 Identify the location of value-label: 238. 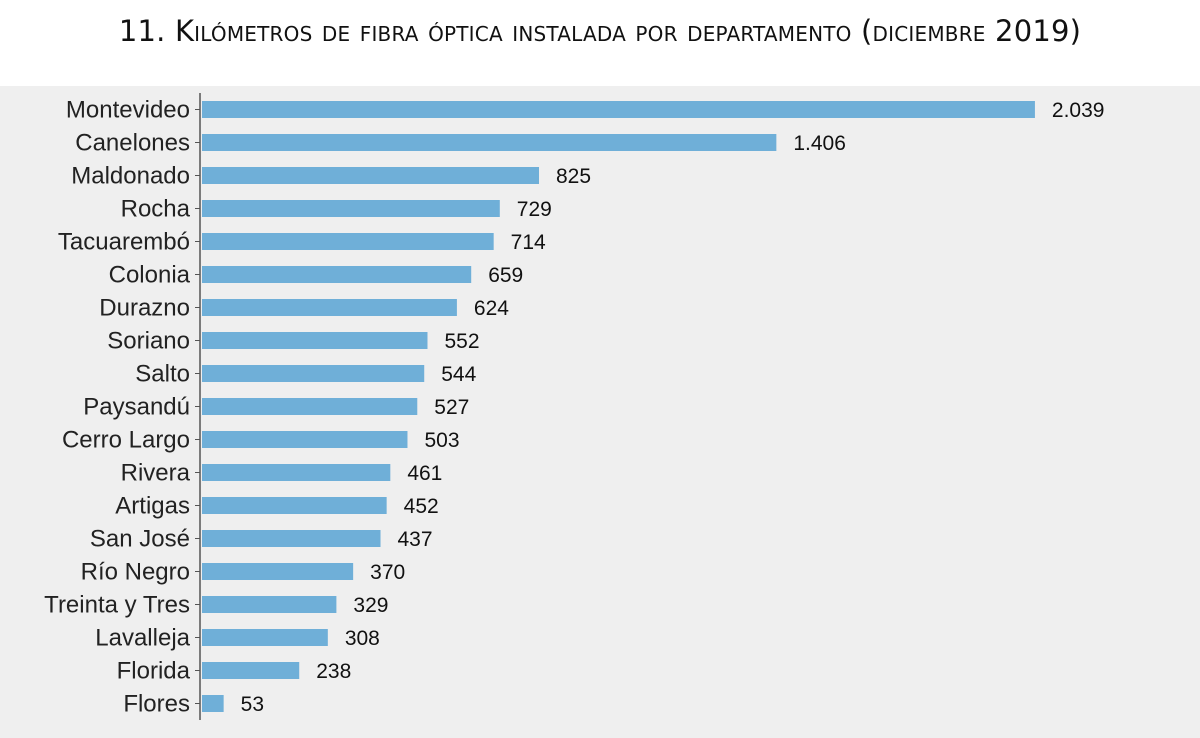
(333, 671).